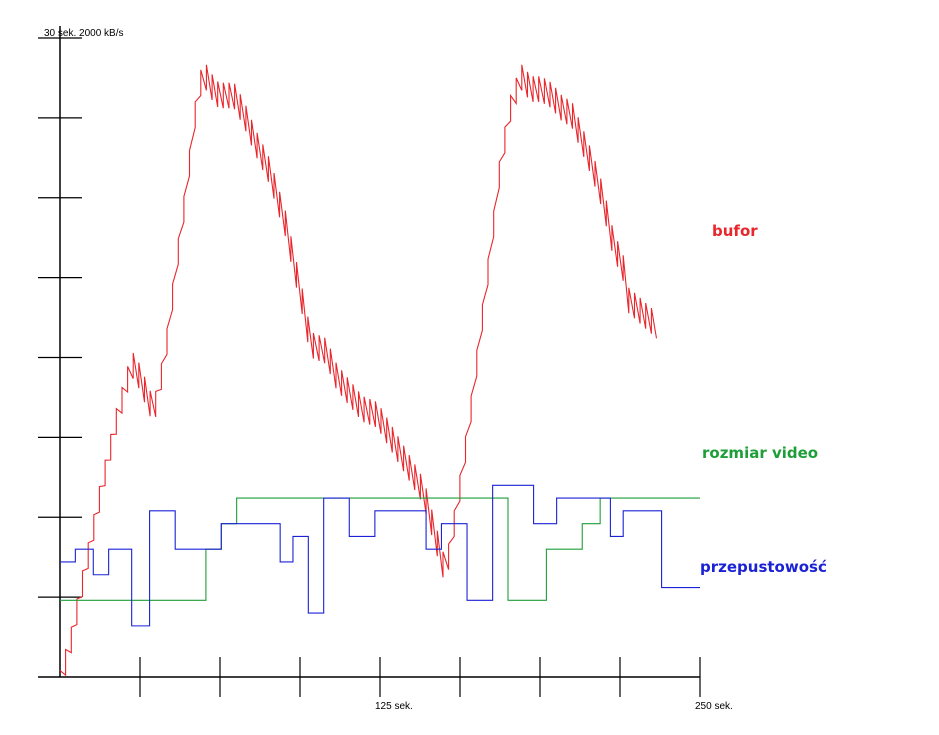 The image size is (939, 735). I want to click on series-line-przepustowość, so click(380, 555).